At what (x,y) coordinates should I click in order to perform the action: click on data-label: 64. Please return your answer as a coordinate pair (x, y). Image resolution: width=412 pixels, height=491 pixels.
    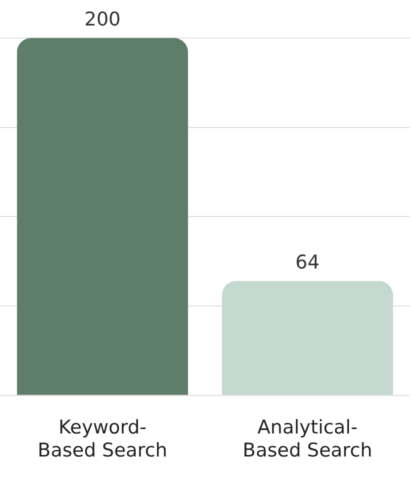
    Looking at the image, I should click on (307, 262).